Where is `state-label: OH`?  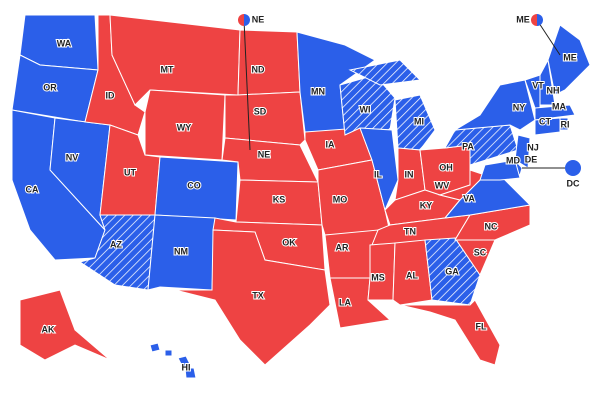
state-label: OH is located at coordinates (446, 167).